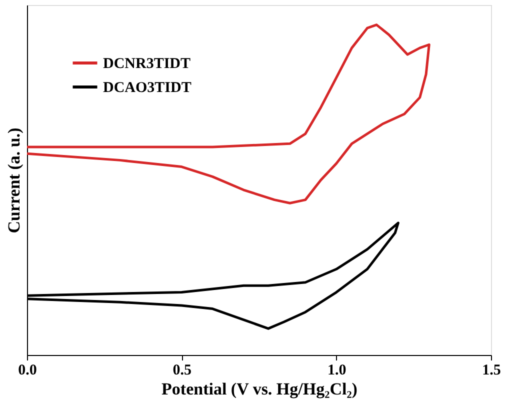 This screenshot has height=415, width=522. What do you see at coordinates (27, 370) in the screenshot?
I see `x-tick-label: 0.0` at bounding box center [27, 370].